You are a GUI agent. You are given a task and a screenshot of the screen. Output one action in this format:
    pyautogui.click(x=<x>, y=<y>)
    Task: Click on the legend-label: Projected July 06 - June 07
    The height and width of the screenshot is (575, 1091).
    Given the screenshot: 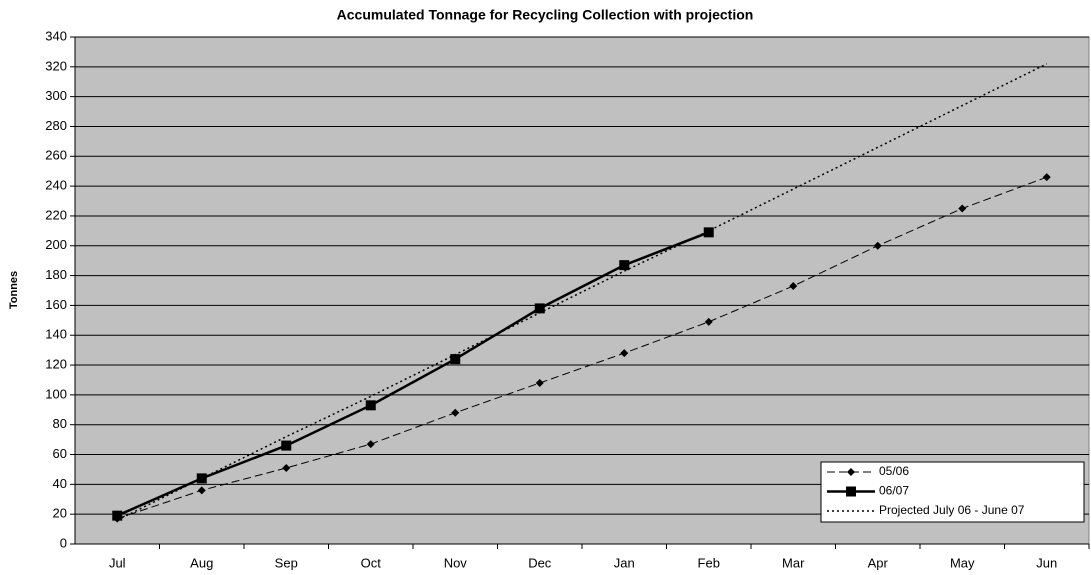 What is the action you would take?
    pyautogui.click(x=952, y=510)
    